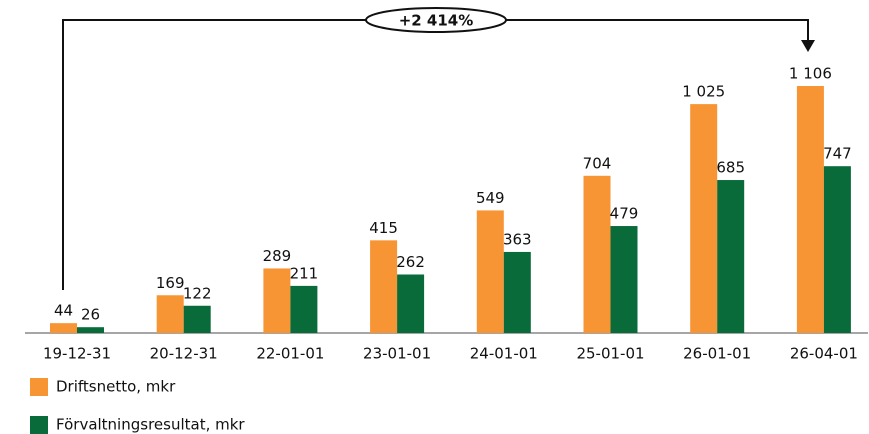  What do you see at coordinates (717, 354) in the screenshot?
I see `x-tick-label: 26-01-01` at bounding box center [717, 354].